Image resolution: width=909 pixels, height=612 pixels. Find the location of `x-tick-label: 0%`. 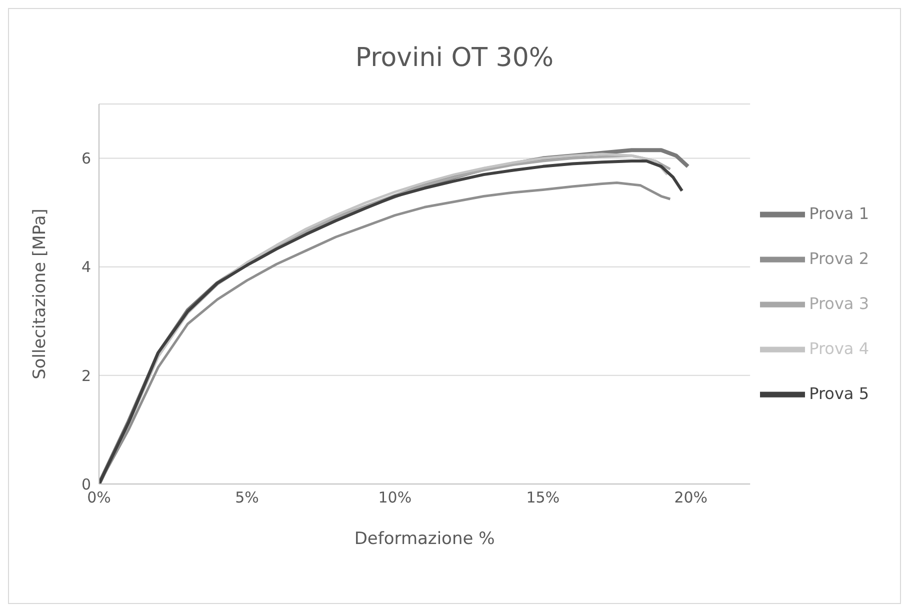

x-tick-label: 0% is located at coordinates (99, 497).